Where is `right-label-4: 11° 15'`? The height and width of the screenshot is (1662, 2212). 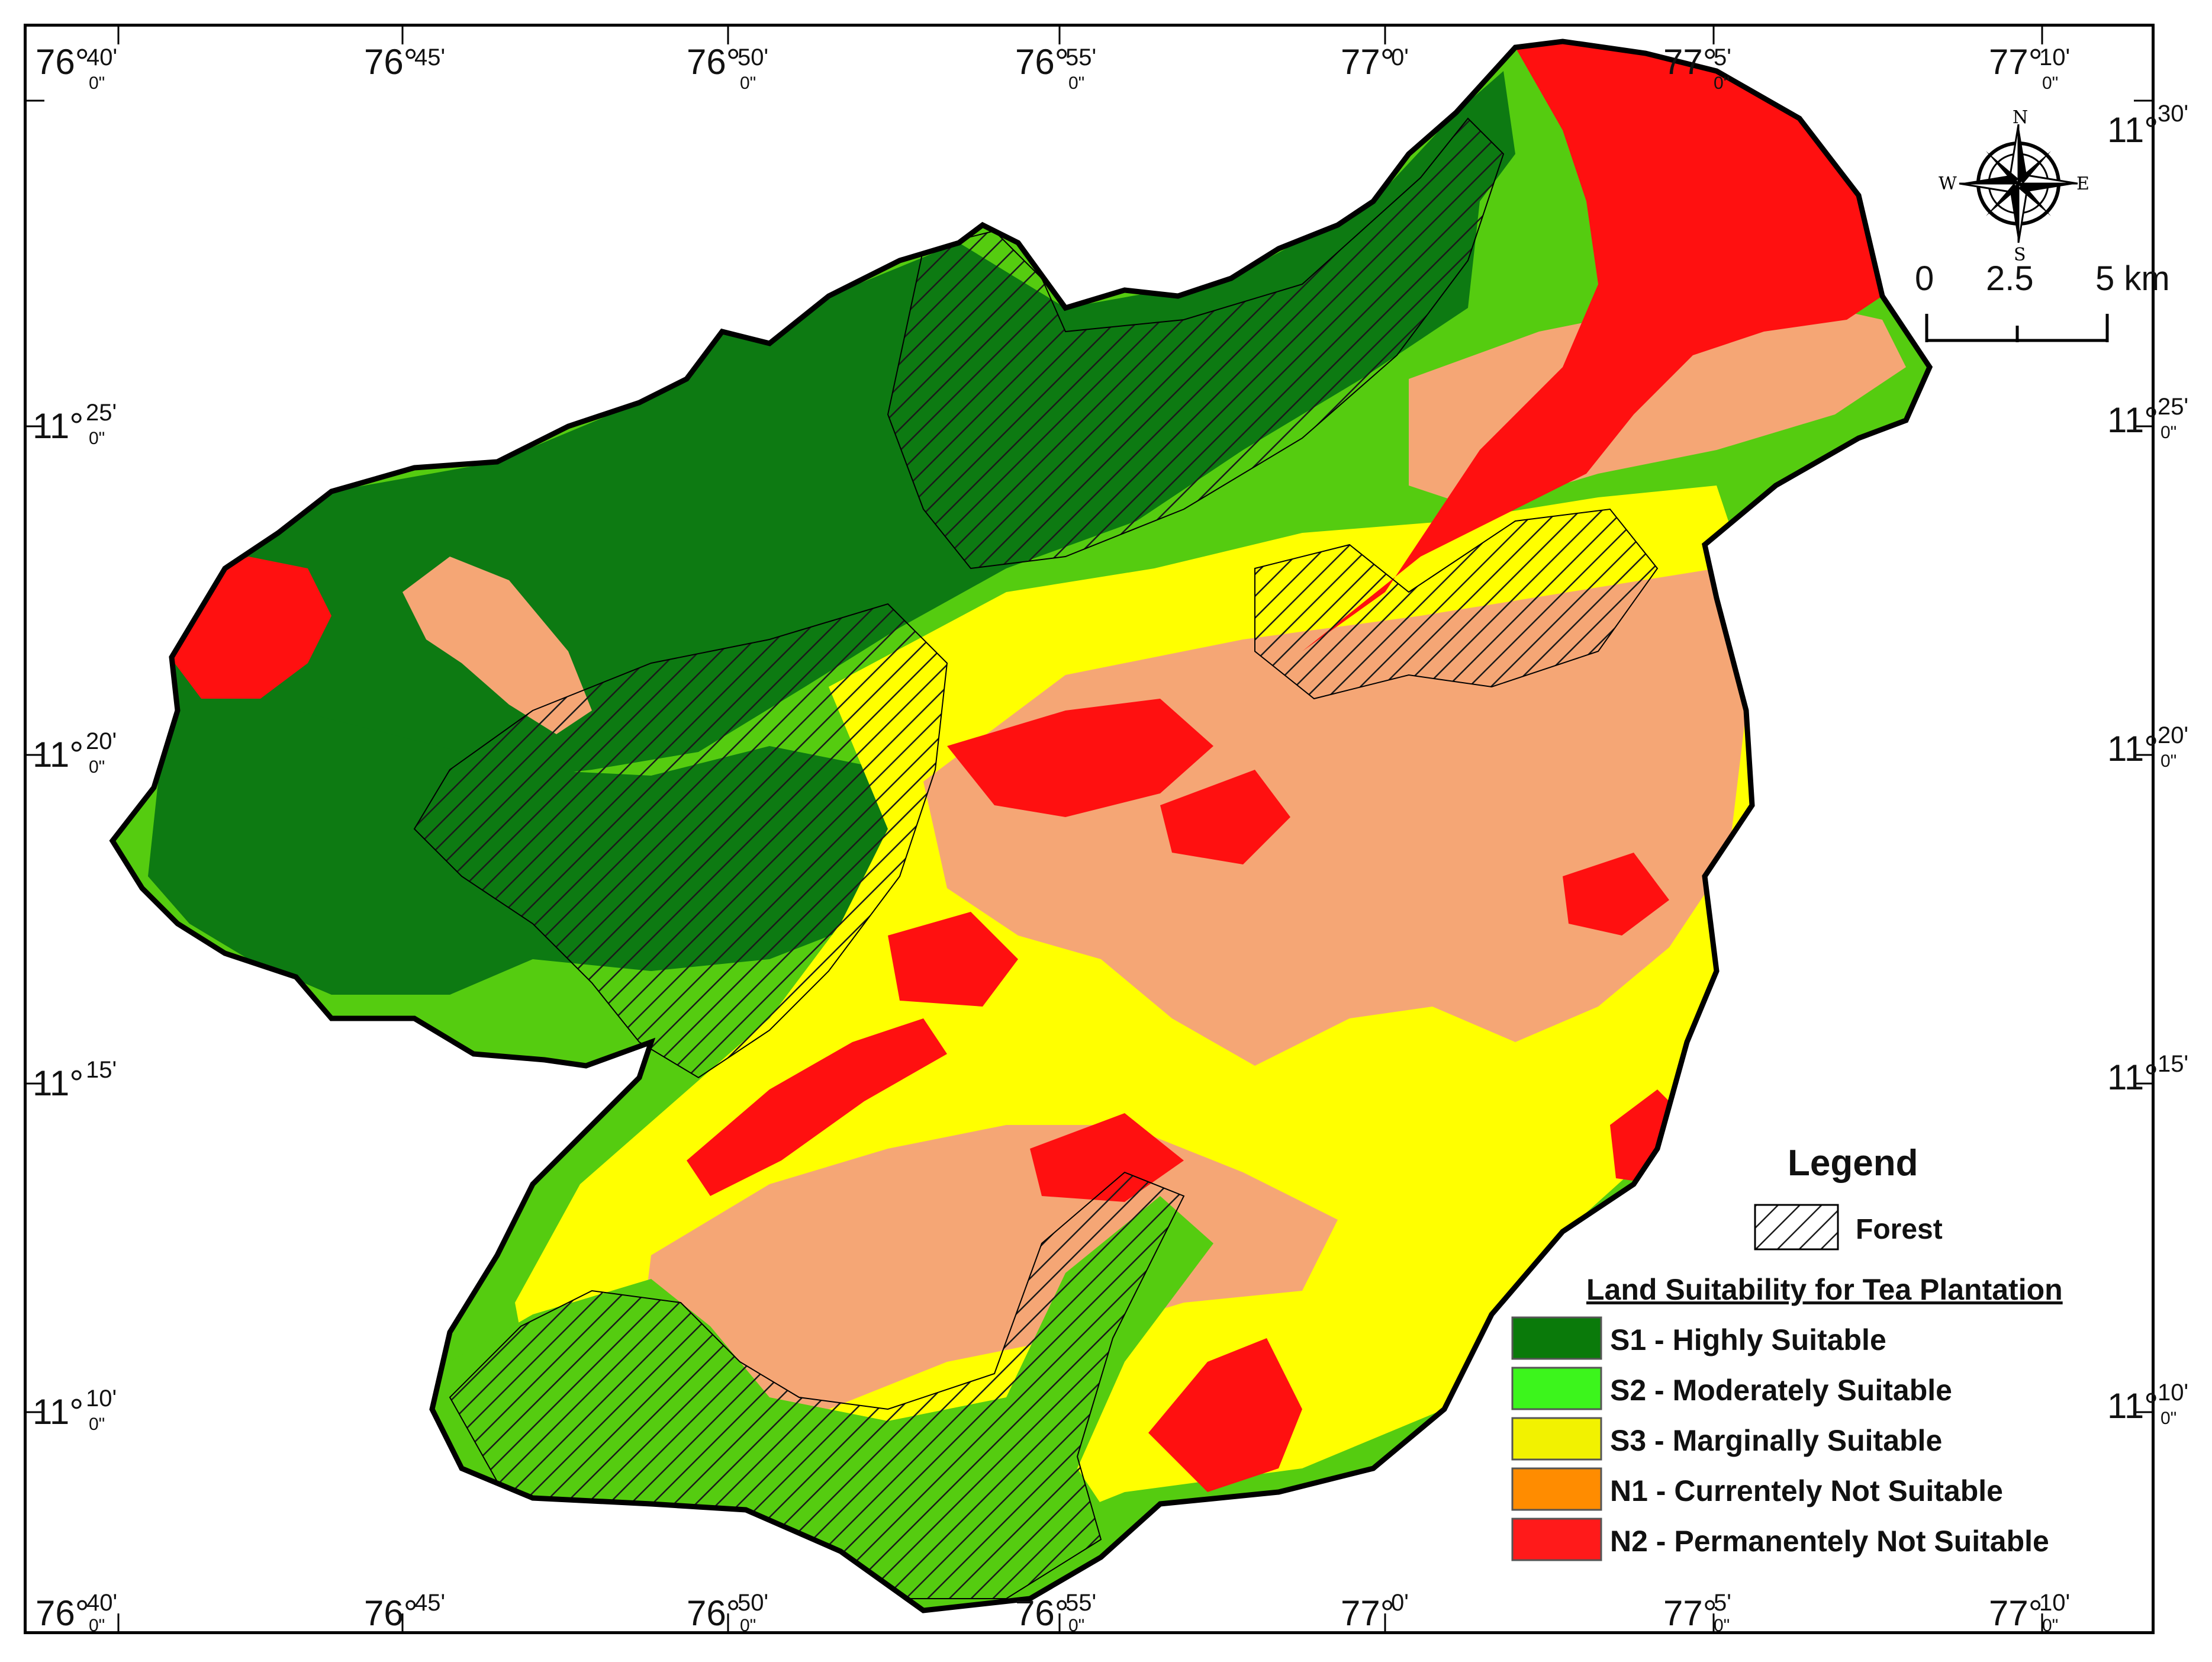
right-label-4: 11° 15' is located at coordinates (2147, 1074).